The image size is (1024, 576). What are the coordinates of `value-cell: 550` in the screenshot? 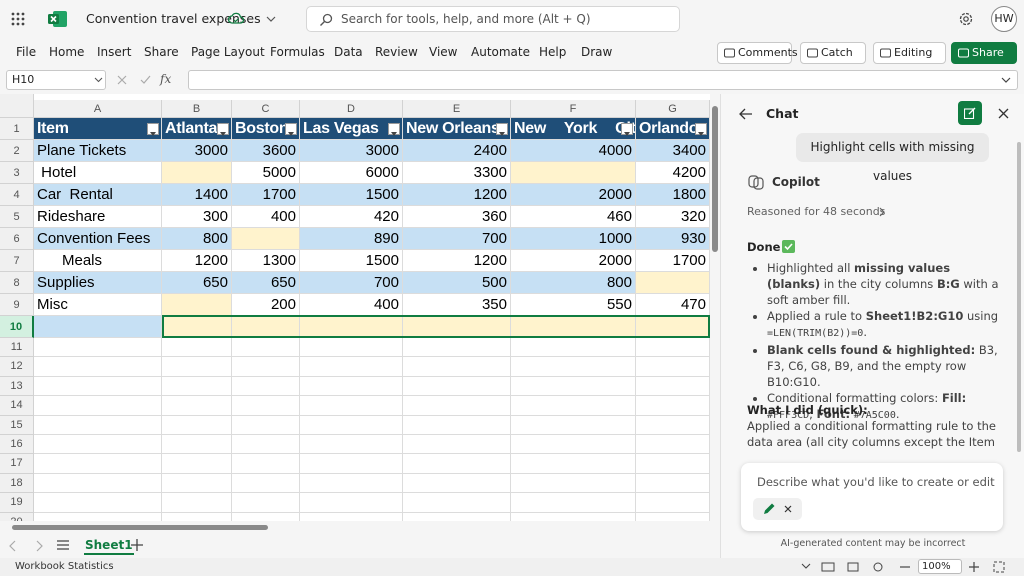 It's located at (573, 305).